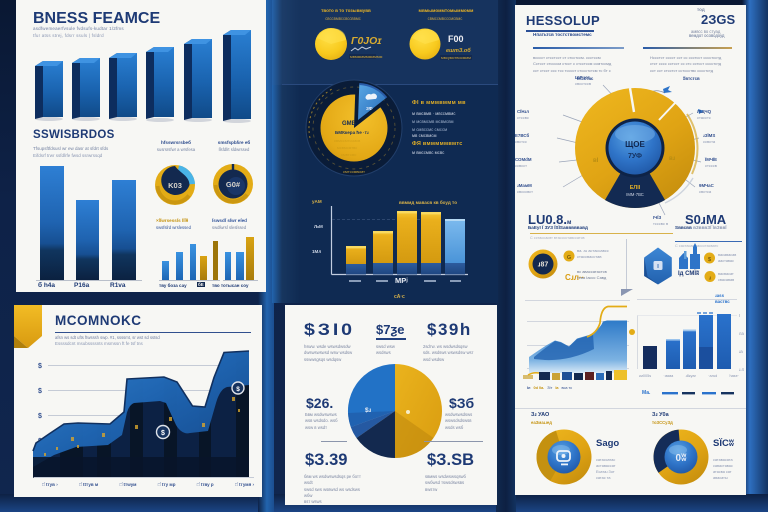  What do you see at coordinates (349, 124) in the screenshot?
I see `svg-text: GМБ` at bounding box center [349, 124].